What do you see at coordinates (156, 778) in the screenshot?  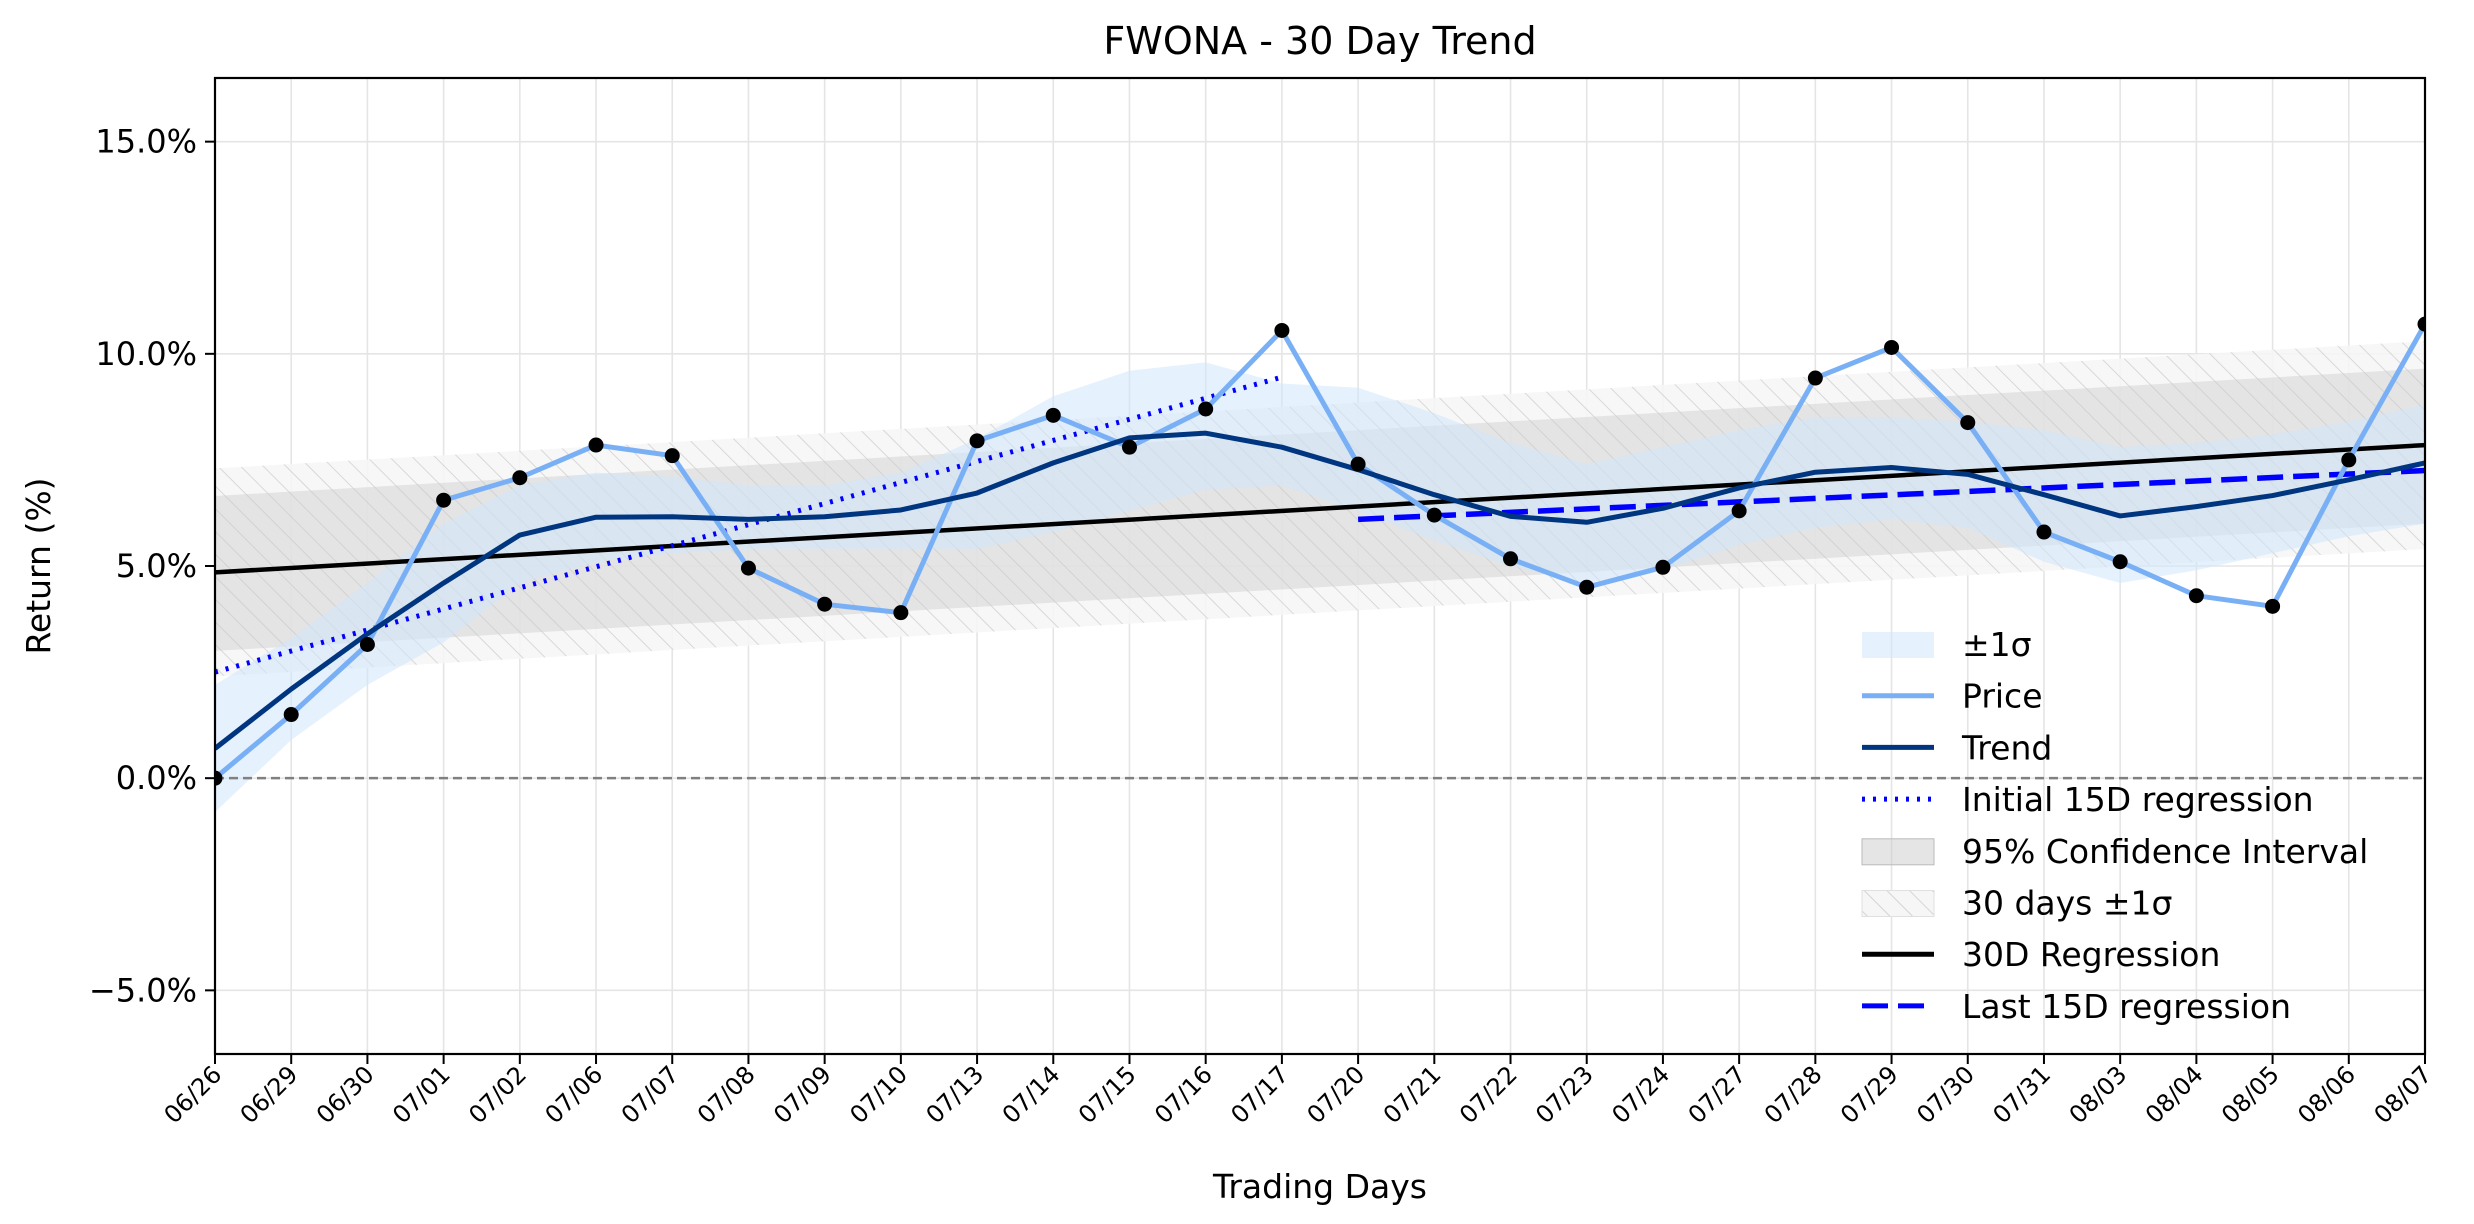 I see `y-tick-label: 0.0%` at bounding box center [156, 778].